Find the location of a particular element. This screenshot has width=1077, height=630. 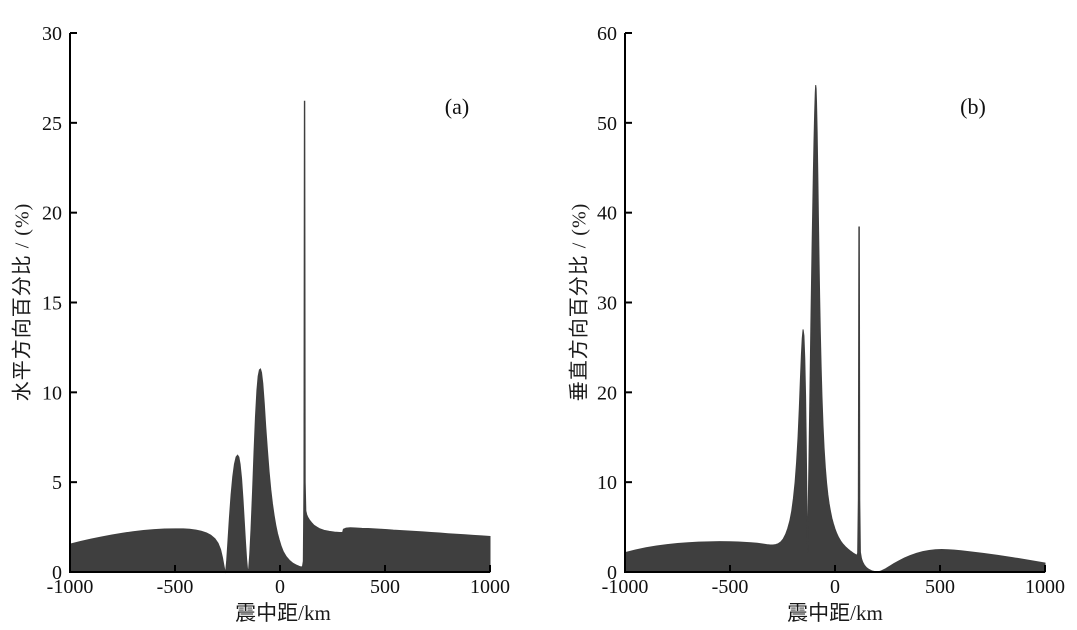

y-tick-label: 40 is located at coordinates (607, 214).